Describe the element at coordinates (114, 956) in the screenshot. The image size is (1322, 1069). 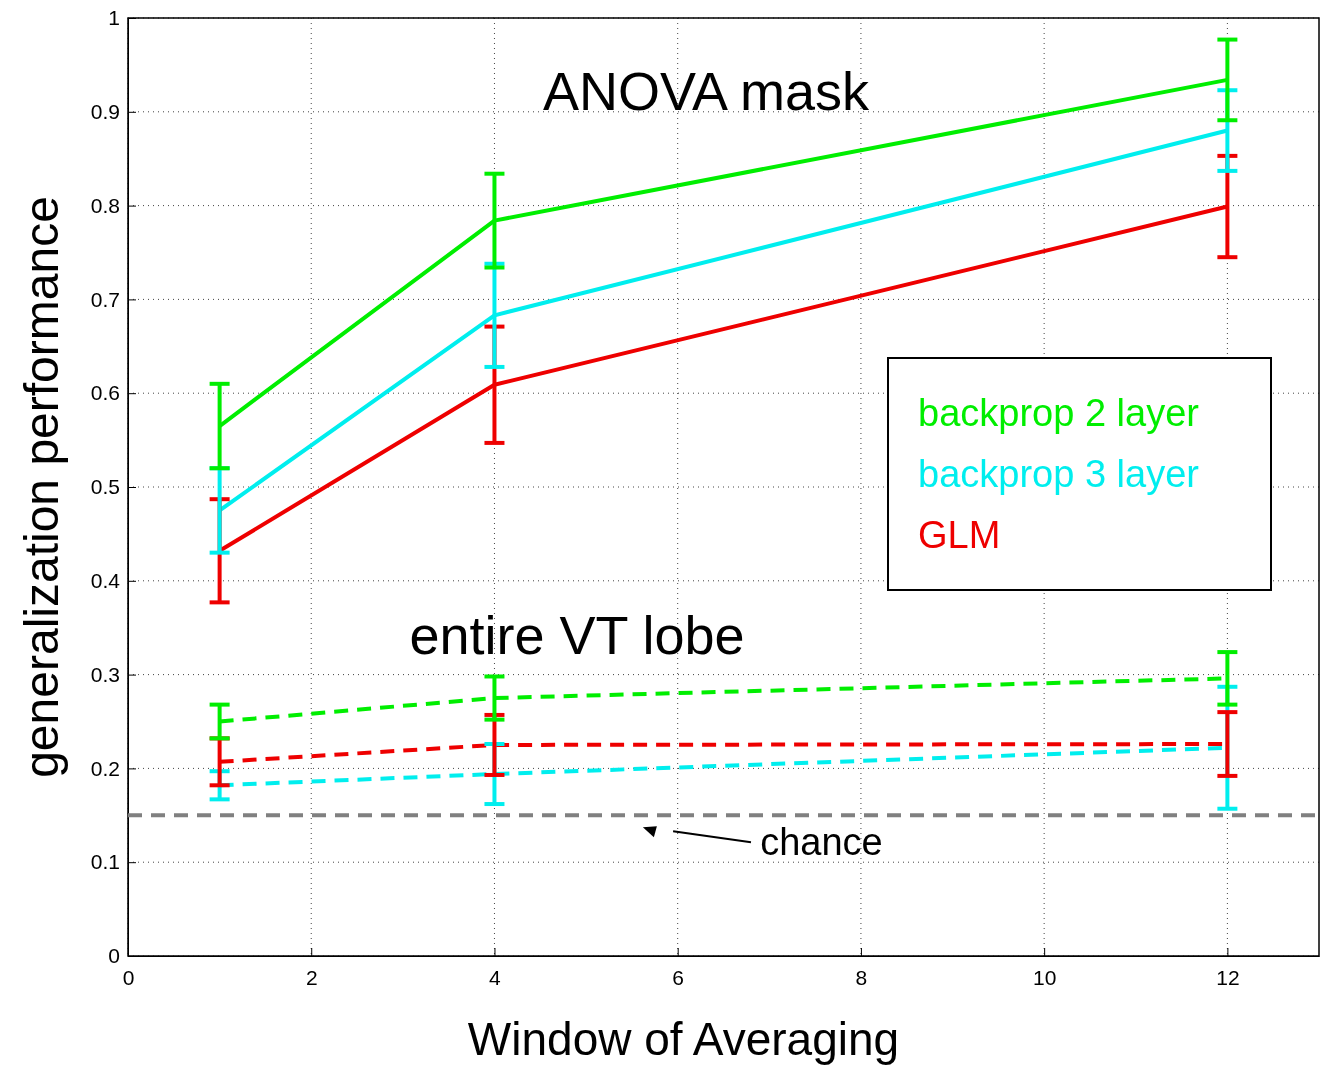
I see `y-tick-label: 0` at that location.